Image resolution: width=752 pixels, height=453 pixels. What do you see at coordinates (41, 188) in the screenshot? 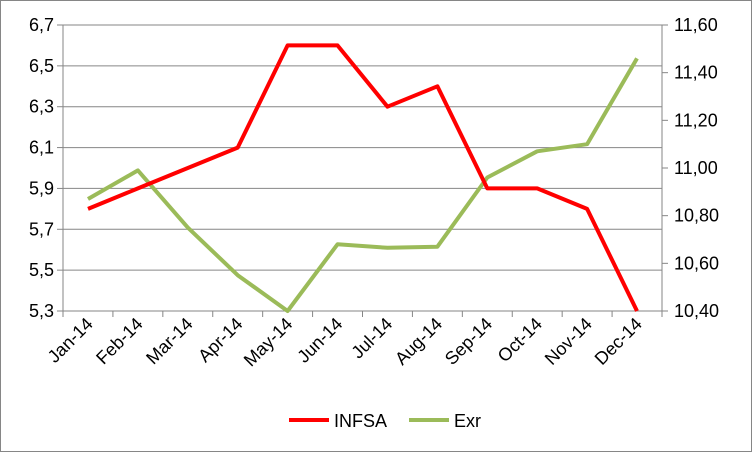
I see `left-tick-label: 5,9` at bounding box center [41, 188].